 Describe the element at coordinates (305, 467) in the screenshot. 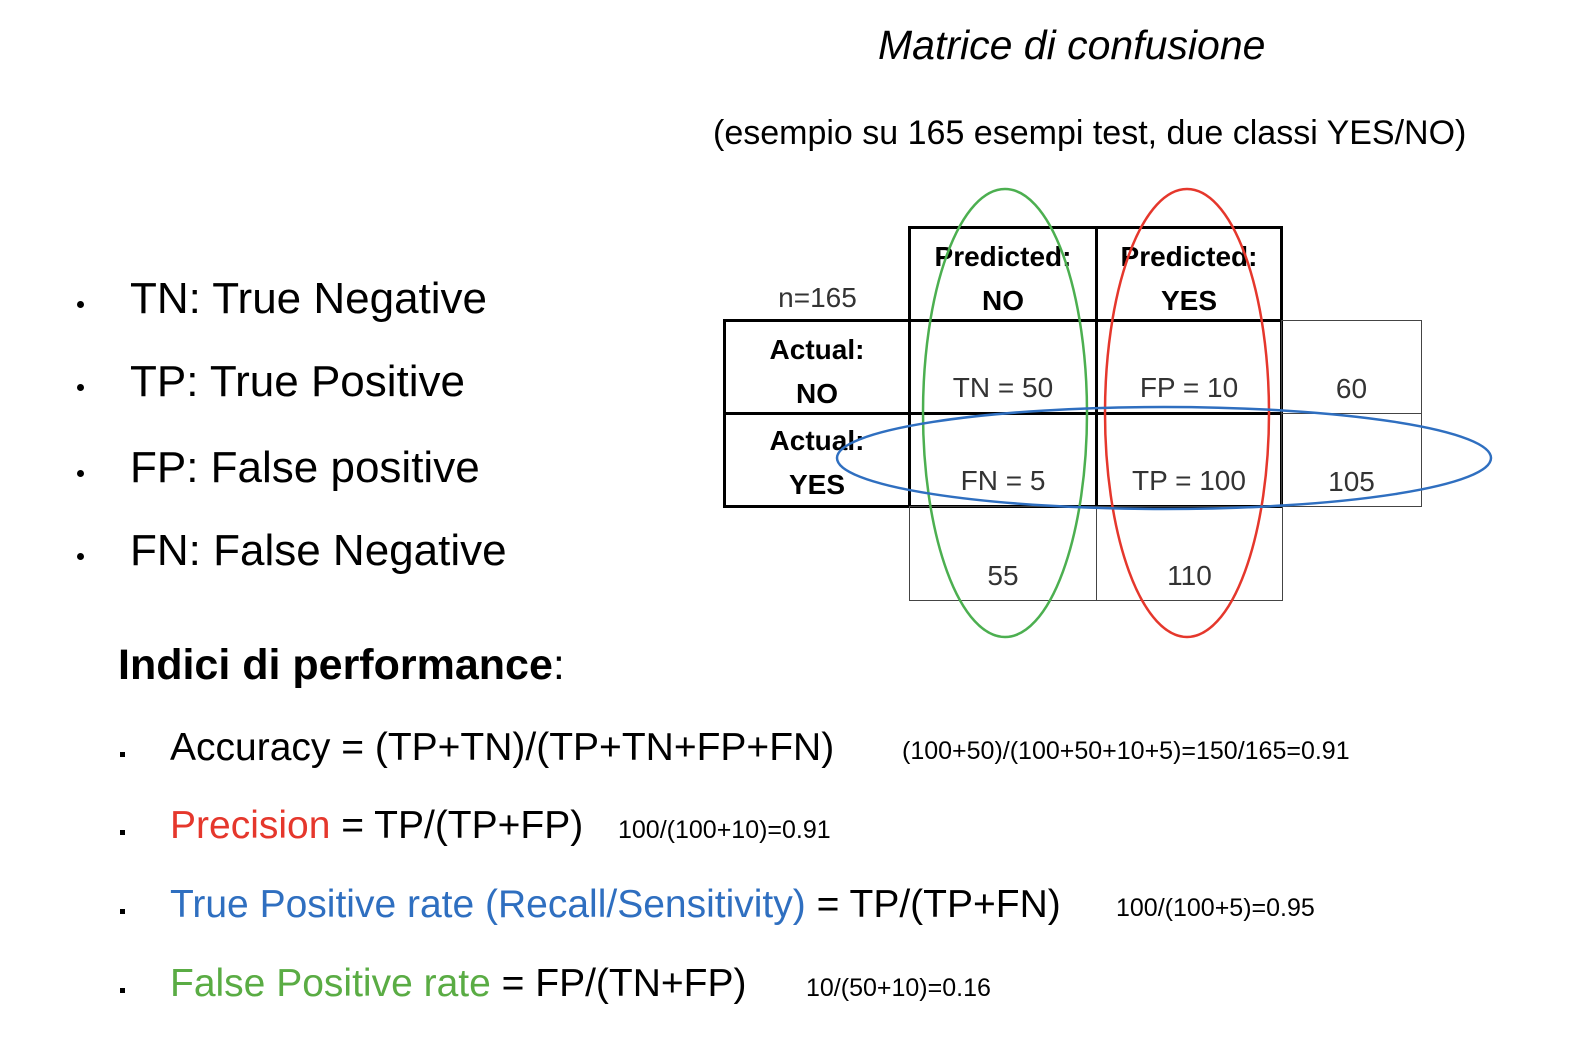

I see `legend-item-label: FP: False positive` at that location.